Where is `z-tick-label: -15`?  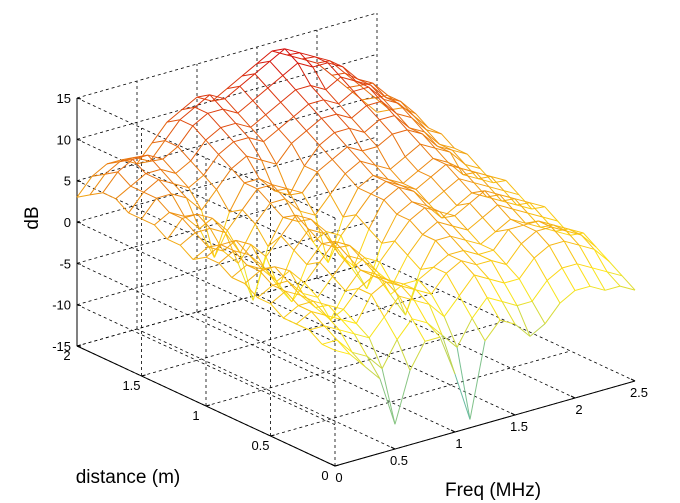
z-tick-label: -15 is located at coordinates (61, 346).